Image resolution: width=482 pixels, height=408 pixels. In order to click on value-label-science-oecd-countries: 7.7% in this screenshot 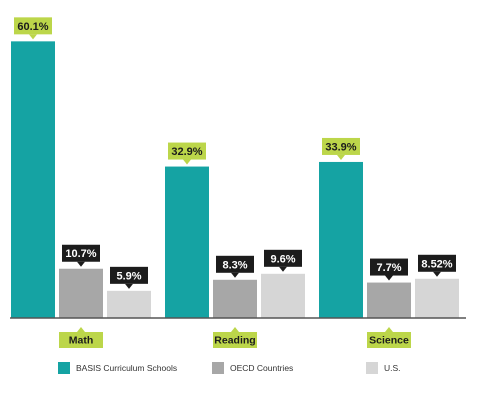, I will do `click(389, 269)`.